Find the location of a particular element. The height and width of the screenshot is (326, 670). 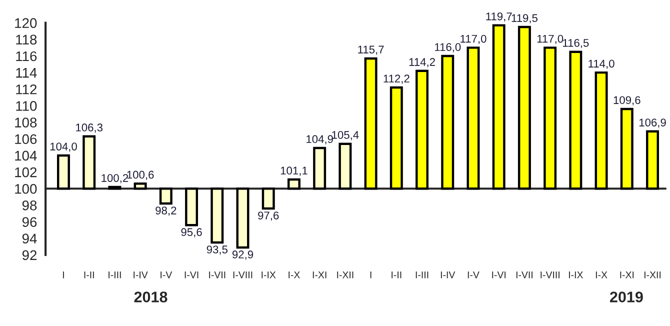

data-label: 93,5 is located at coordinates (217, 250).